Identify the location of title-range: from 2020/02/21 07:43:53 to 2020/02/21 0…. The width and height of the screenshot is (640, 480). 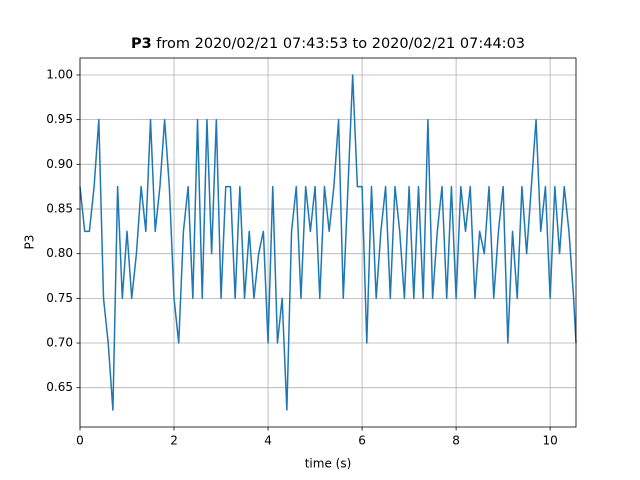
(340, 44).